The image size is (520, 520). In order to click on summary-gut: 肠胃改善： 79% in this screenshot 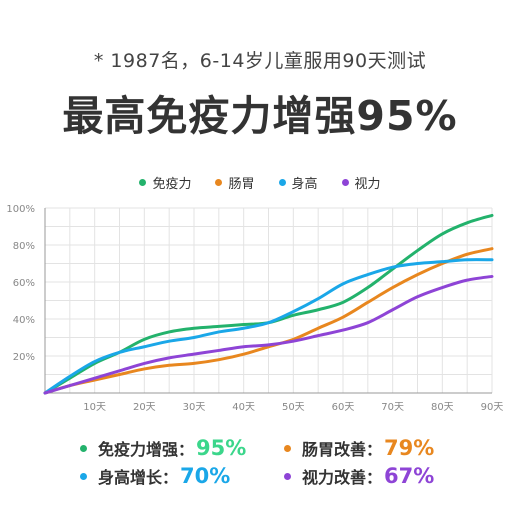, I will do `click(359, 448)`.